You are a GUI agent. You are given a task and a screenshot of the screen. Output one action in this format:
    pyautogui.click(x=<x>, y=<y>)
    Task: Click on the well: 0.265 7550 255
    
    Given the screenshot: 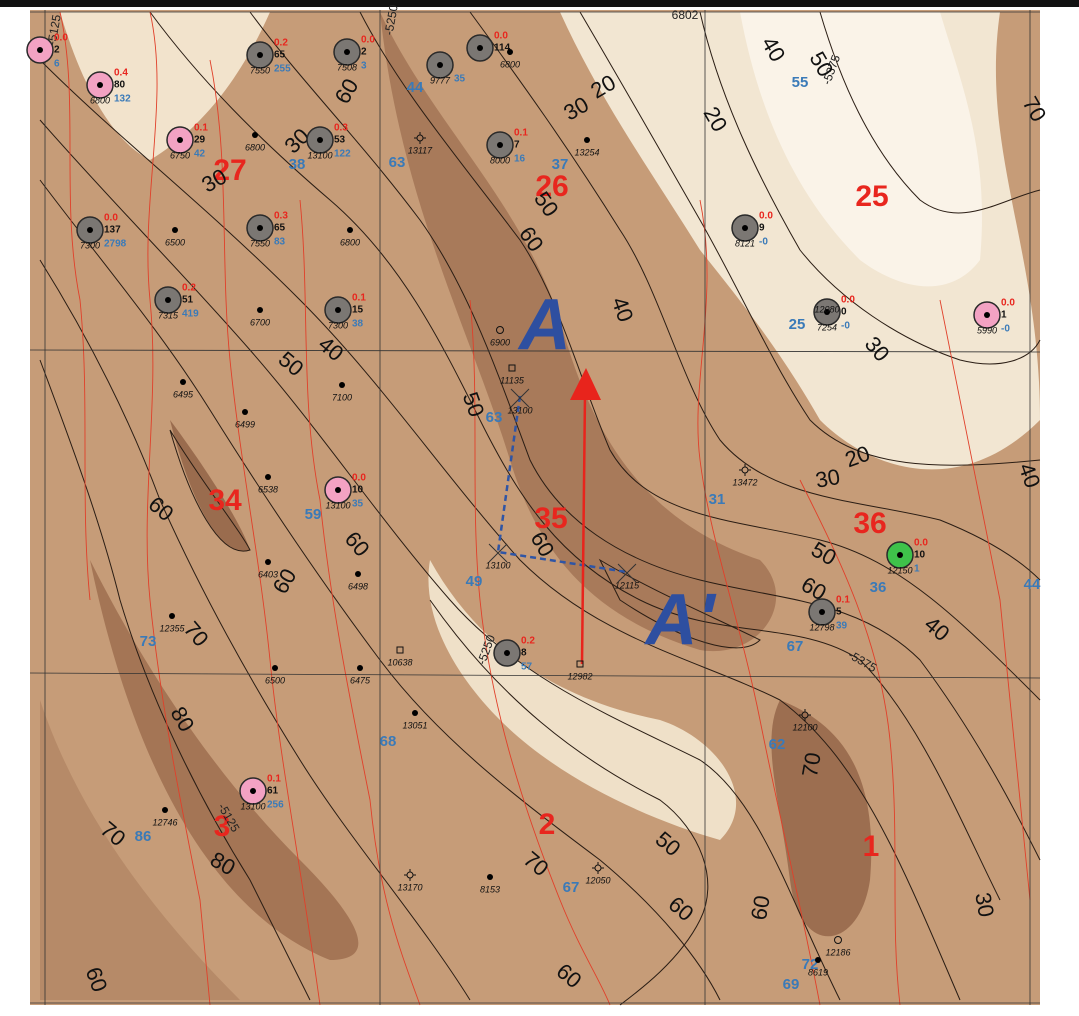 What is the action you would take?
    pyautogui.click(x=268, y=56)
    